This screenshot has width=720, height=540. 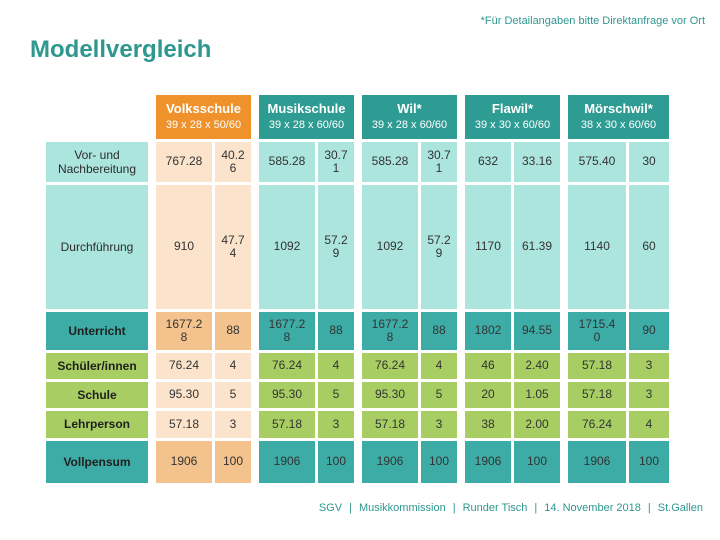 I want to click on column-header: Mörschwil* 38 x 30 x 60/60, so click(x=618, y=117).